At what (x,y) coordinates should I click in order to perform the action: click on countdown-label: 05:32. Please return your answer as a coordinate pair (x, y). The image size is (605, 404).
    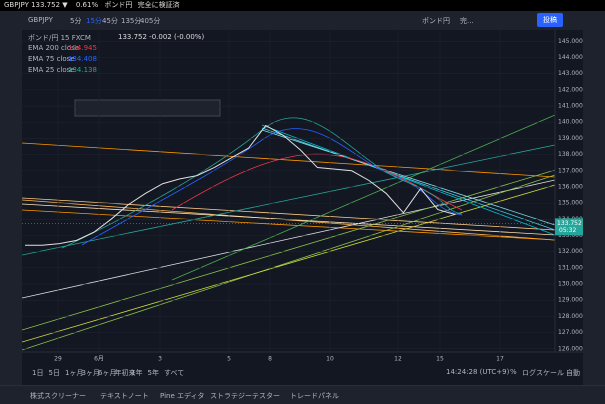
    Looking at the image, I should click on (567, 230).